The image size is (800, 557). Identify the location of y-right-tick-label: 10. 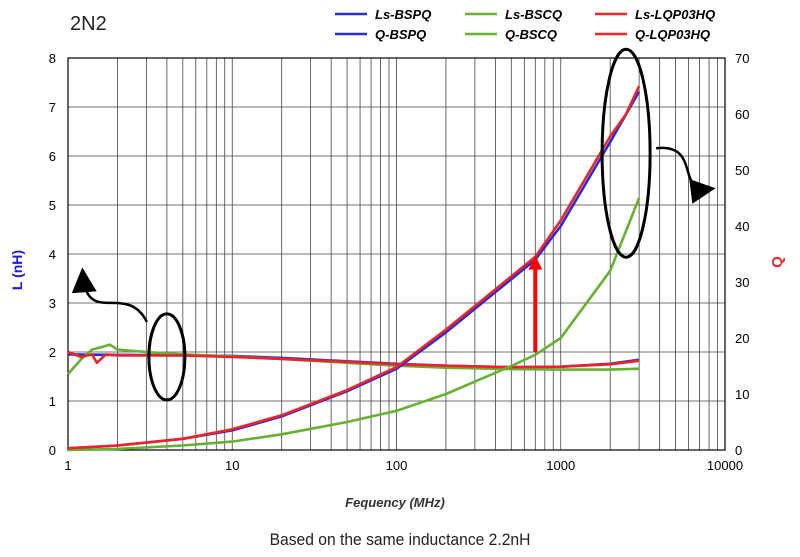
(742, 394).